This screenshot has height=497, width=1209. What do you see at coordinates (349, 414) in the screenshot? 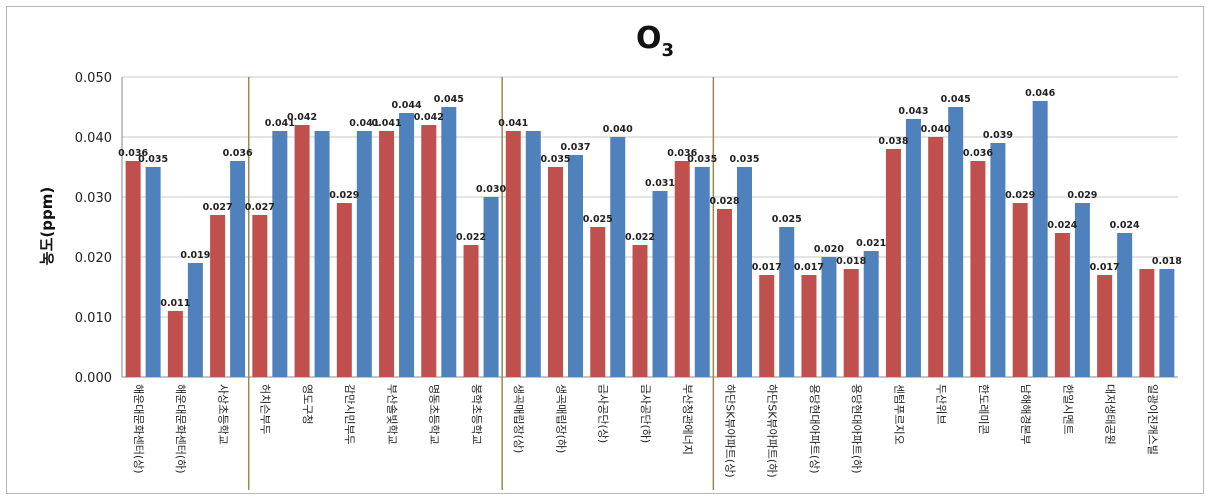
I see `category-label: 감만시민부두` at bounding box center [349, 414].